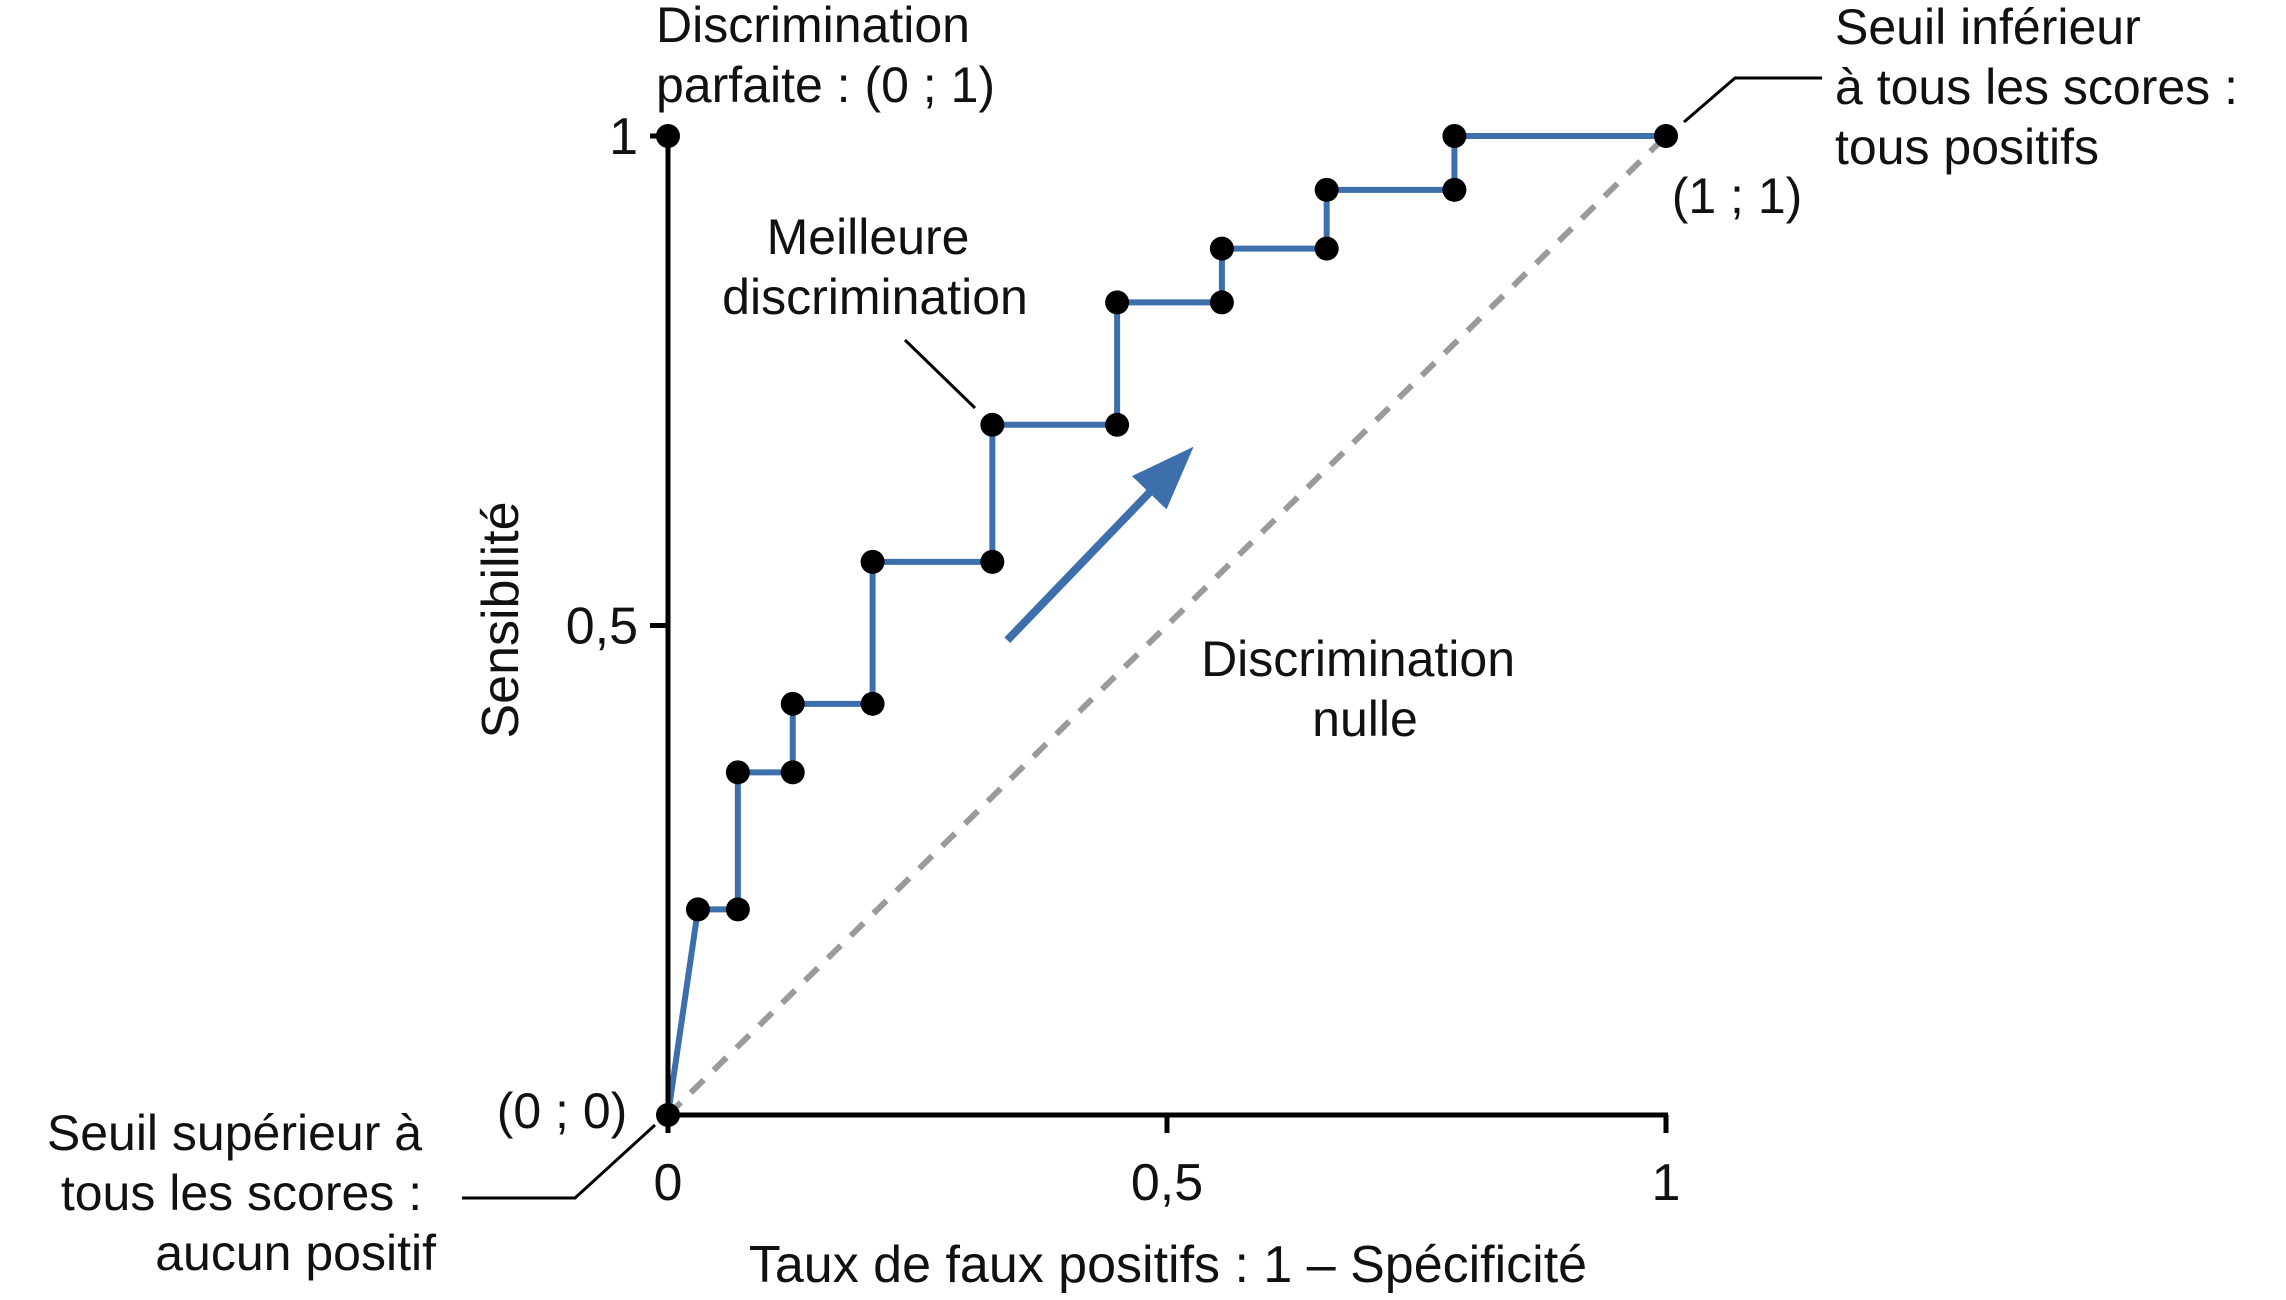  Describe the element at coordinates (234, 1133) in the screenshot. I see `upper-threshold-line-1: Seuil supérieur à` at that location.